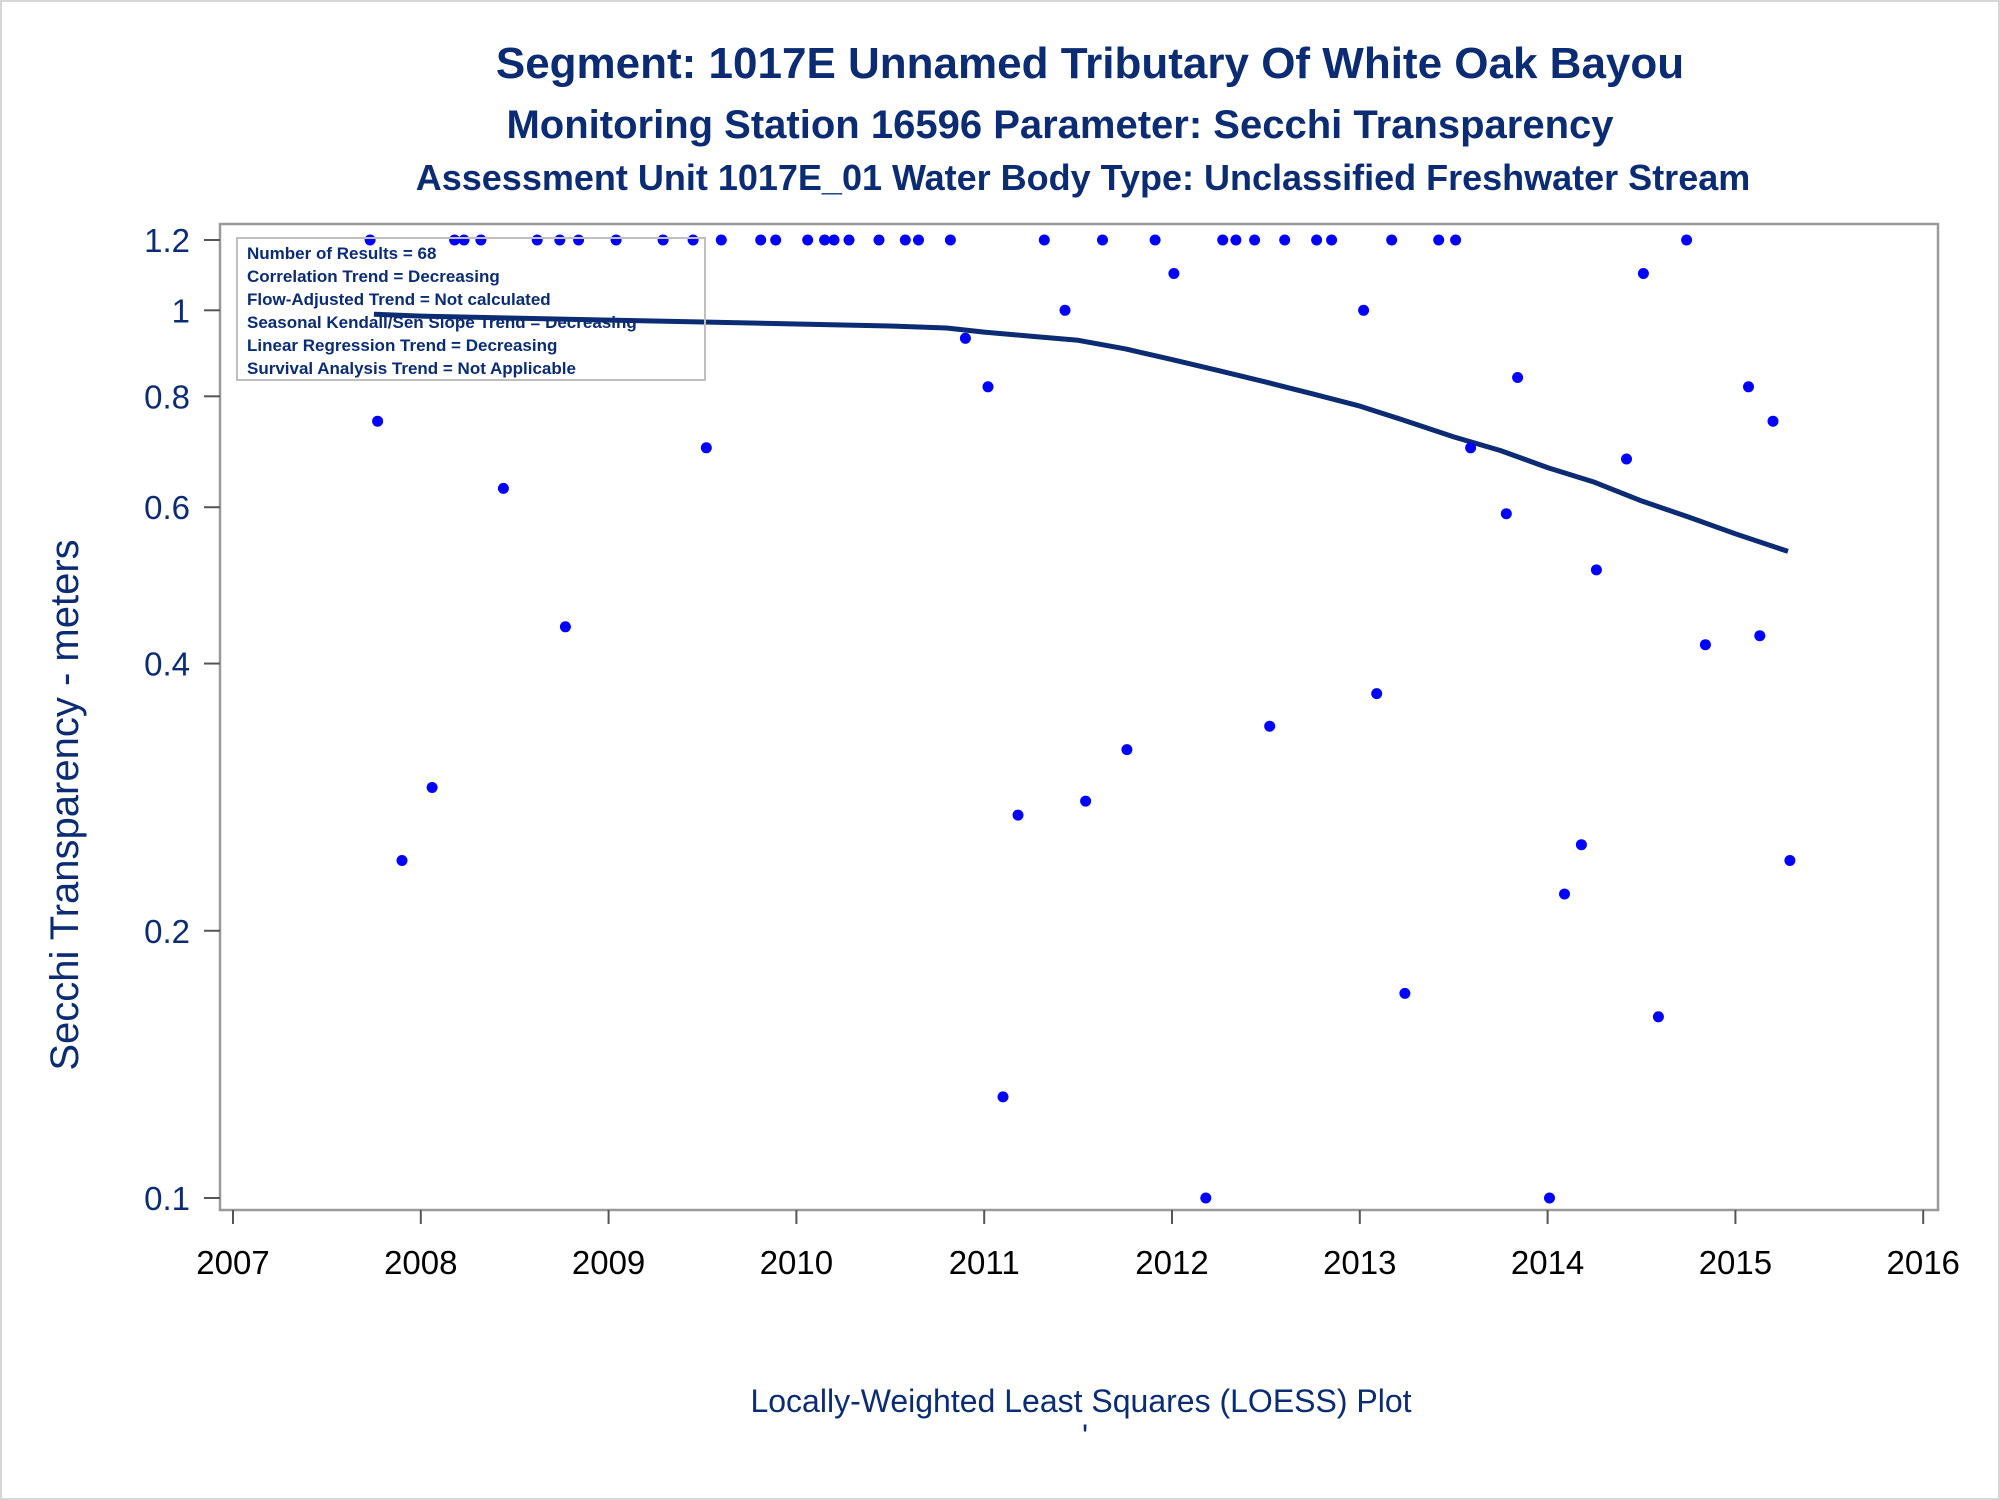  I want to click on footnote-mark: ', so click(1085, 1436).